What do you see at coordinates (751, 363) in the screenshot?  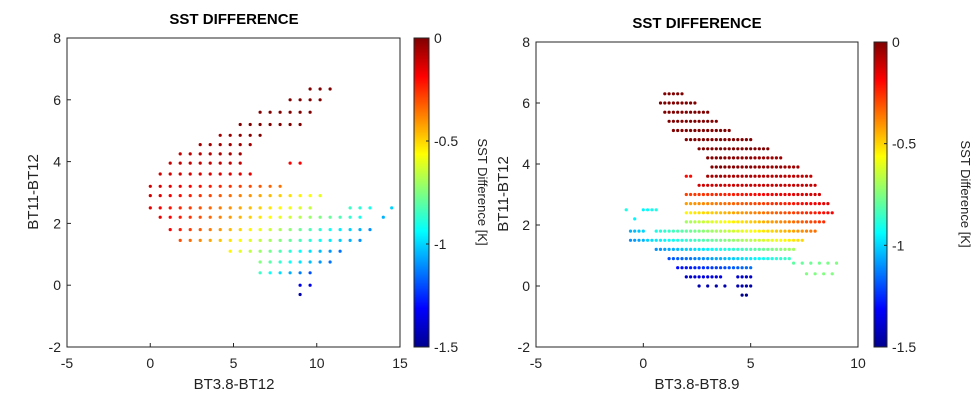 I see `x-tick-label: 5` at bounding box center [751, 363].